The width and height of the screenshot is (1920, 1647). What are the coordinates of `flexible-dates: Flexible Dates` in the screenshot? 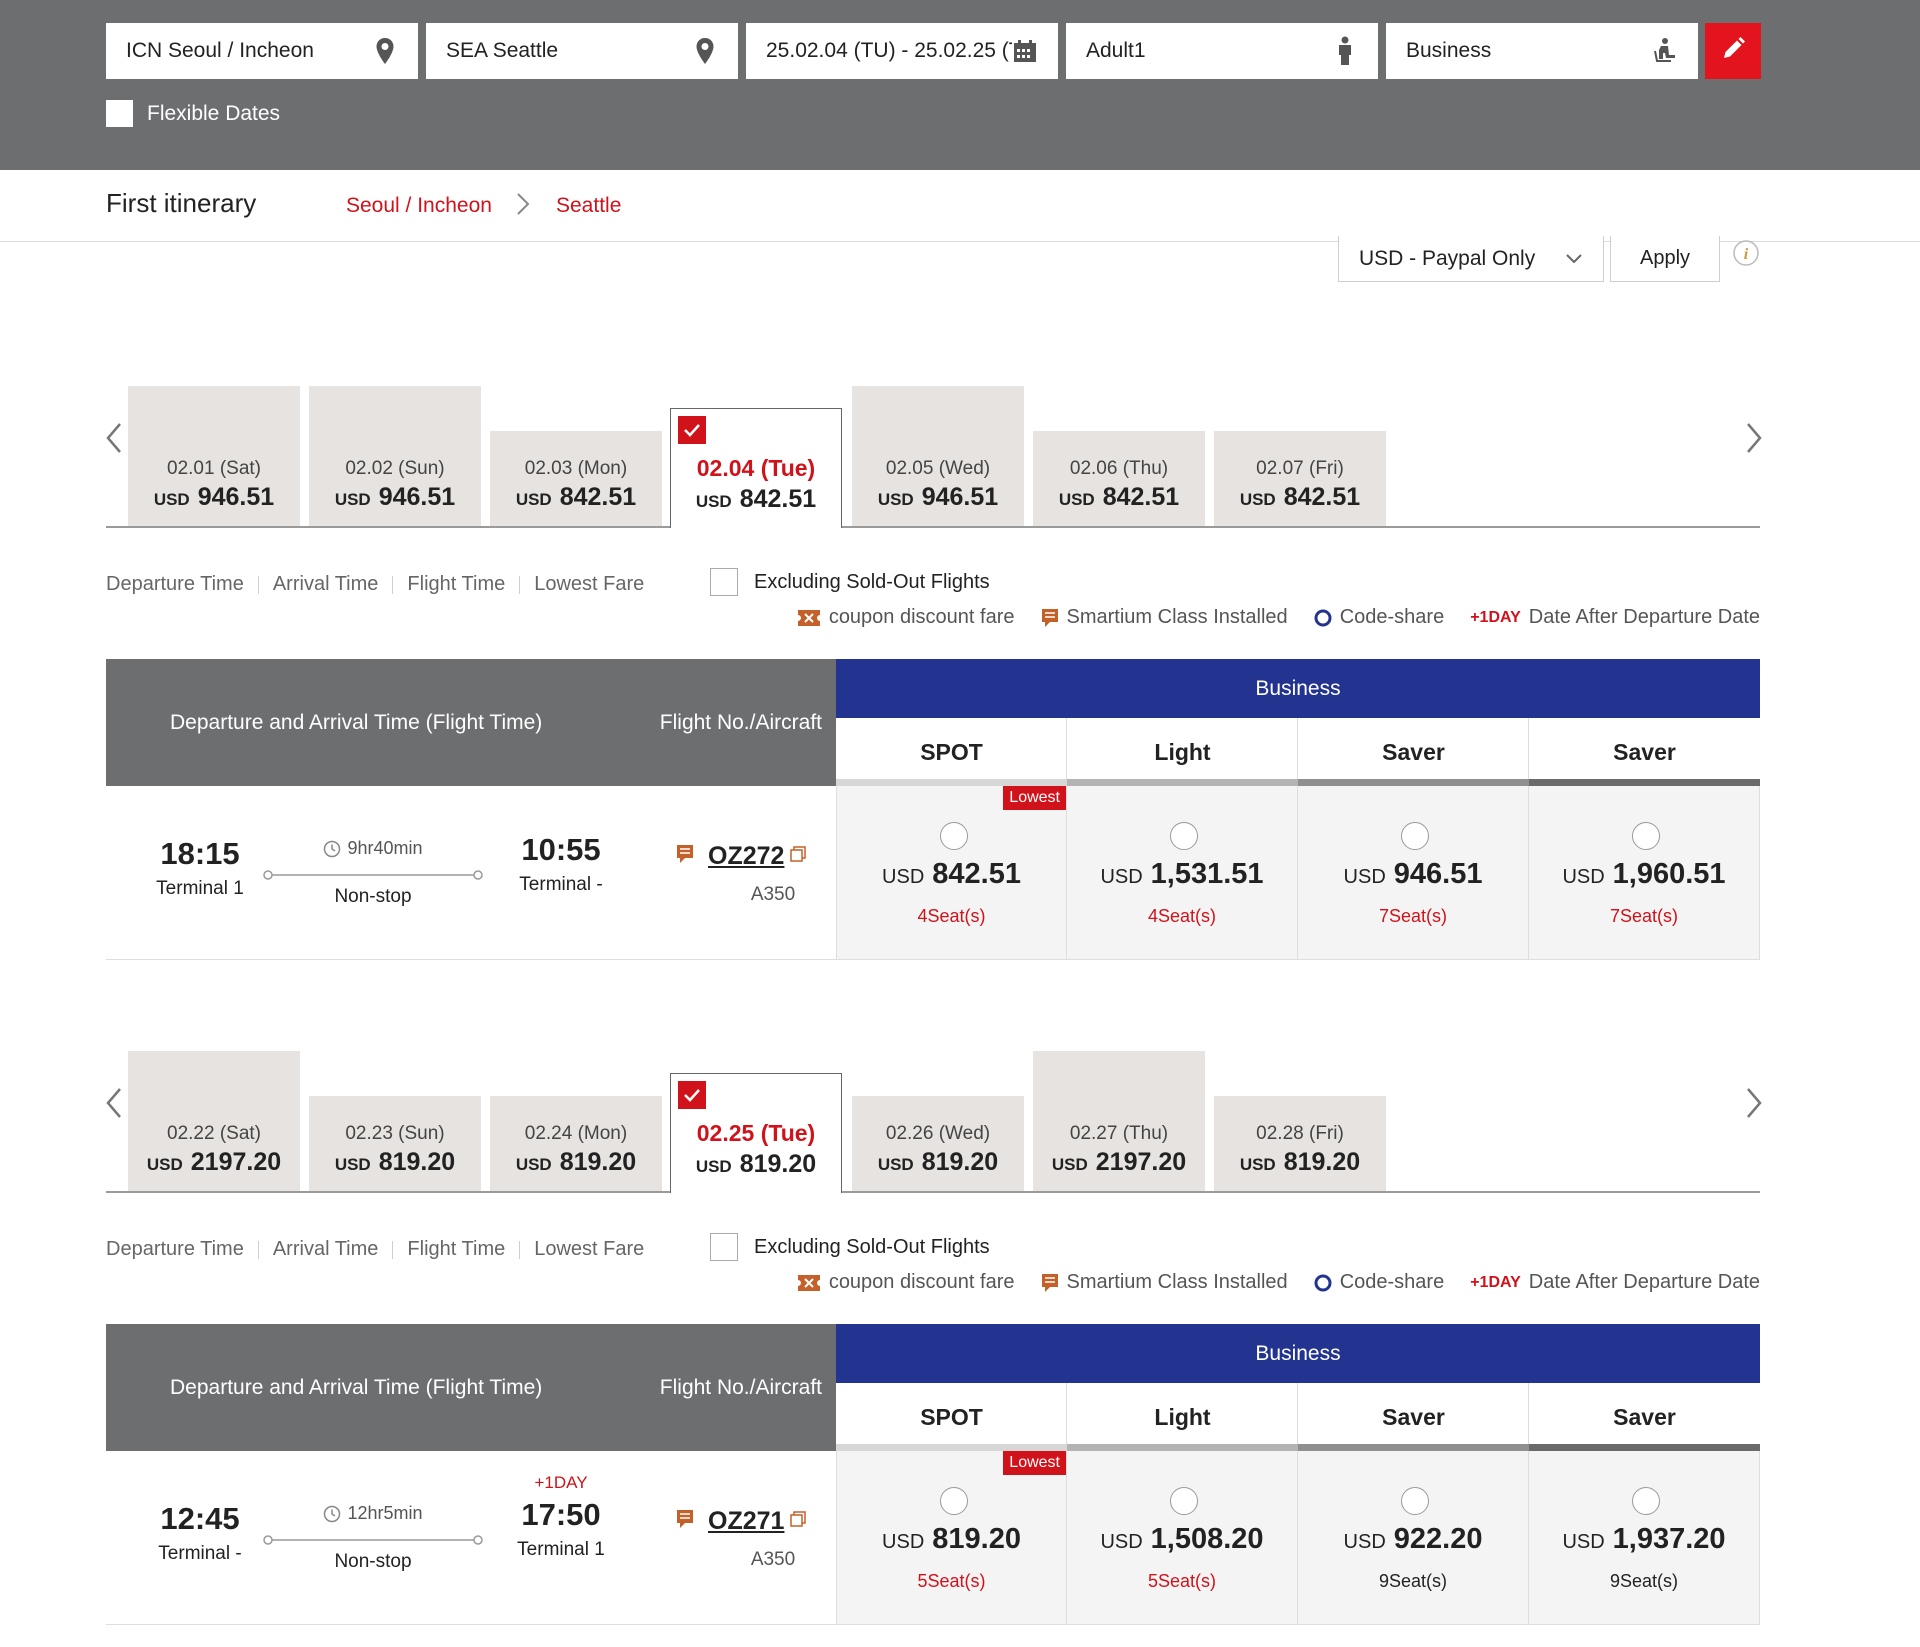 It's located at (193, 113).